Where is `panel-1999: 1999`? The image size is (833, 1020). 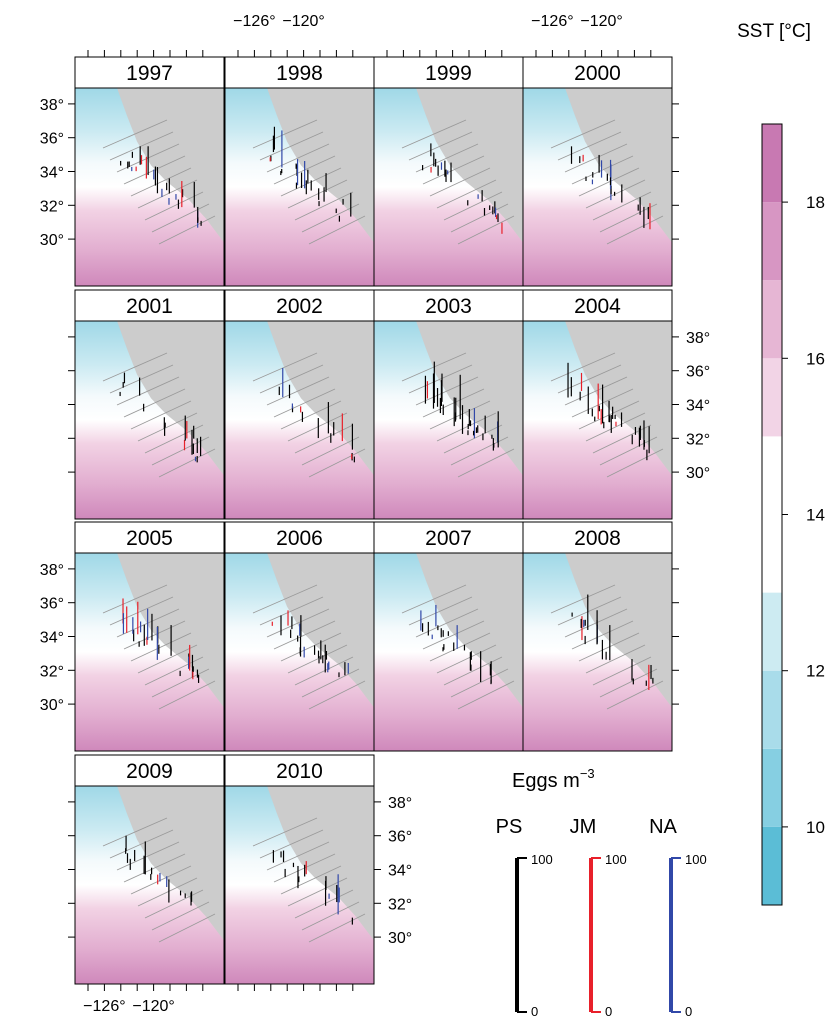
panel-1999: 1999 is located at coordinates (448, 171).